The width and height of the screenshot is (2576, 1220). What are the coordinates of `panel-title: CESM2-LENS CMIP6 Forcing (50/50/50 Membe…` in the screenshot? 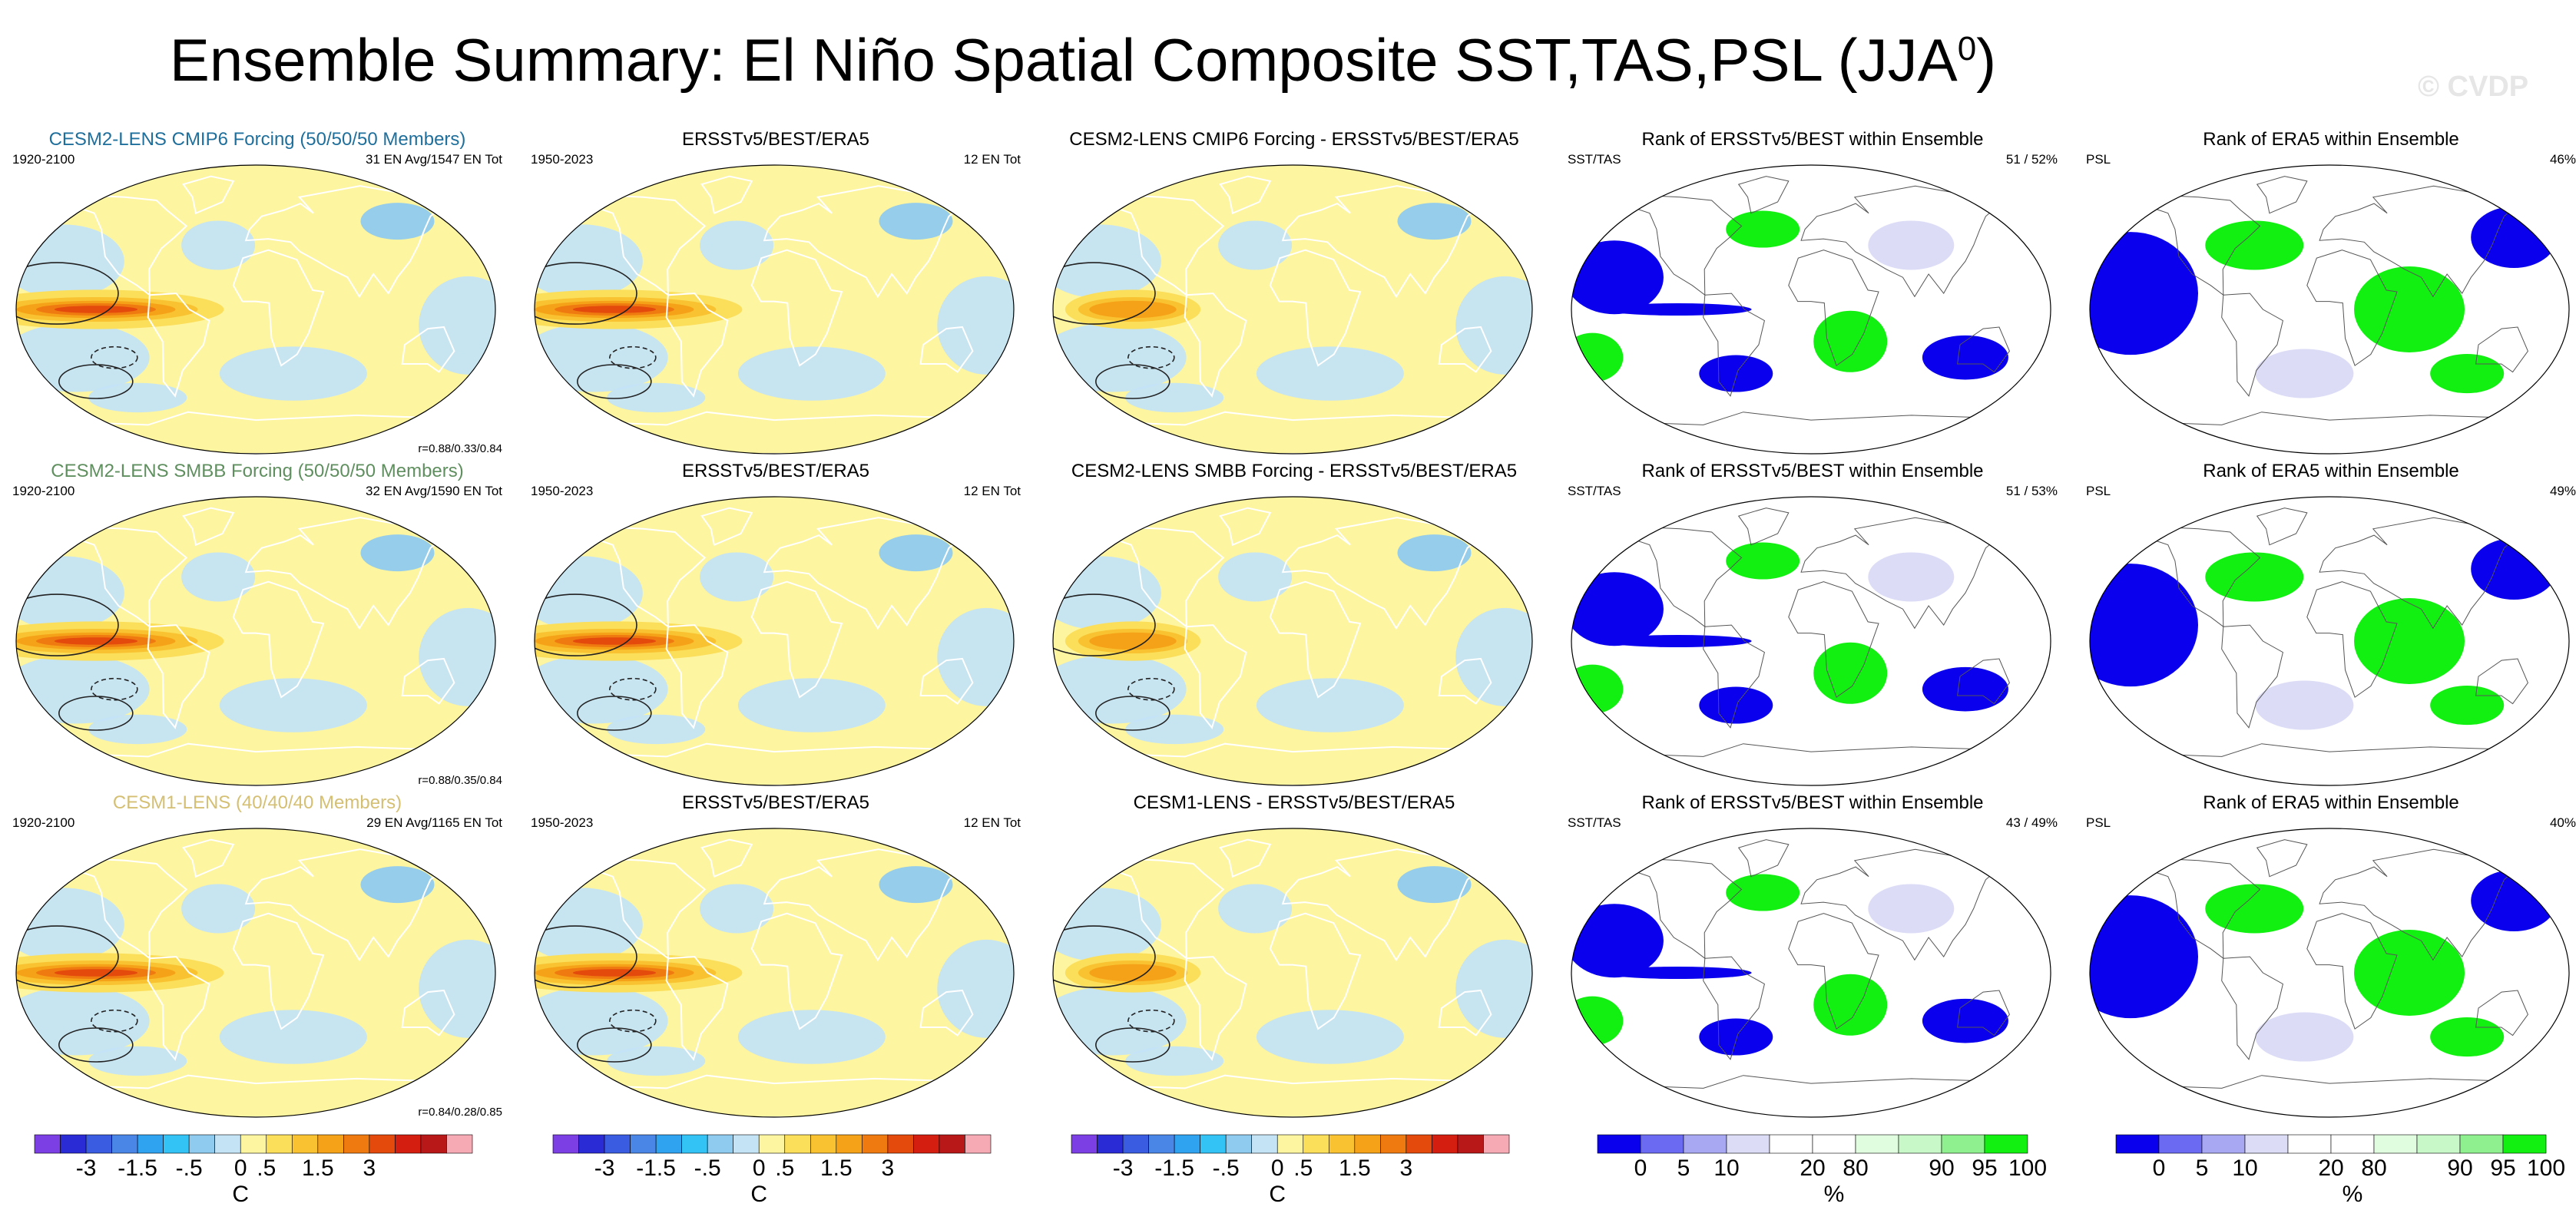 It's located at (257, 139).